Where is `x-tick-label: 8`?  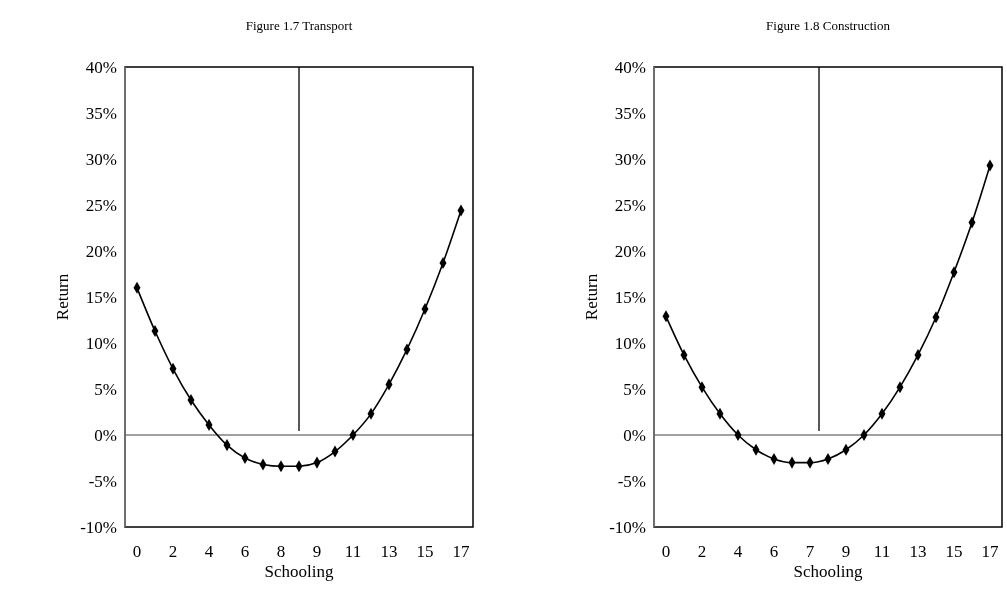
x-tick-label: 8 is located at coordinates (281, 551).